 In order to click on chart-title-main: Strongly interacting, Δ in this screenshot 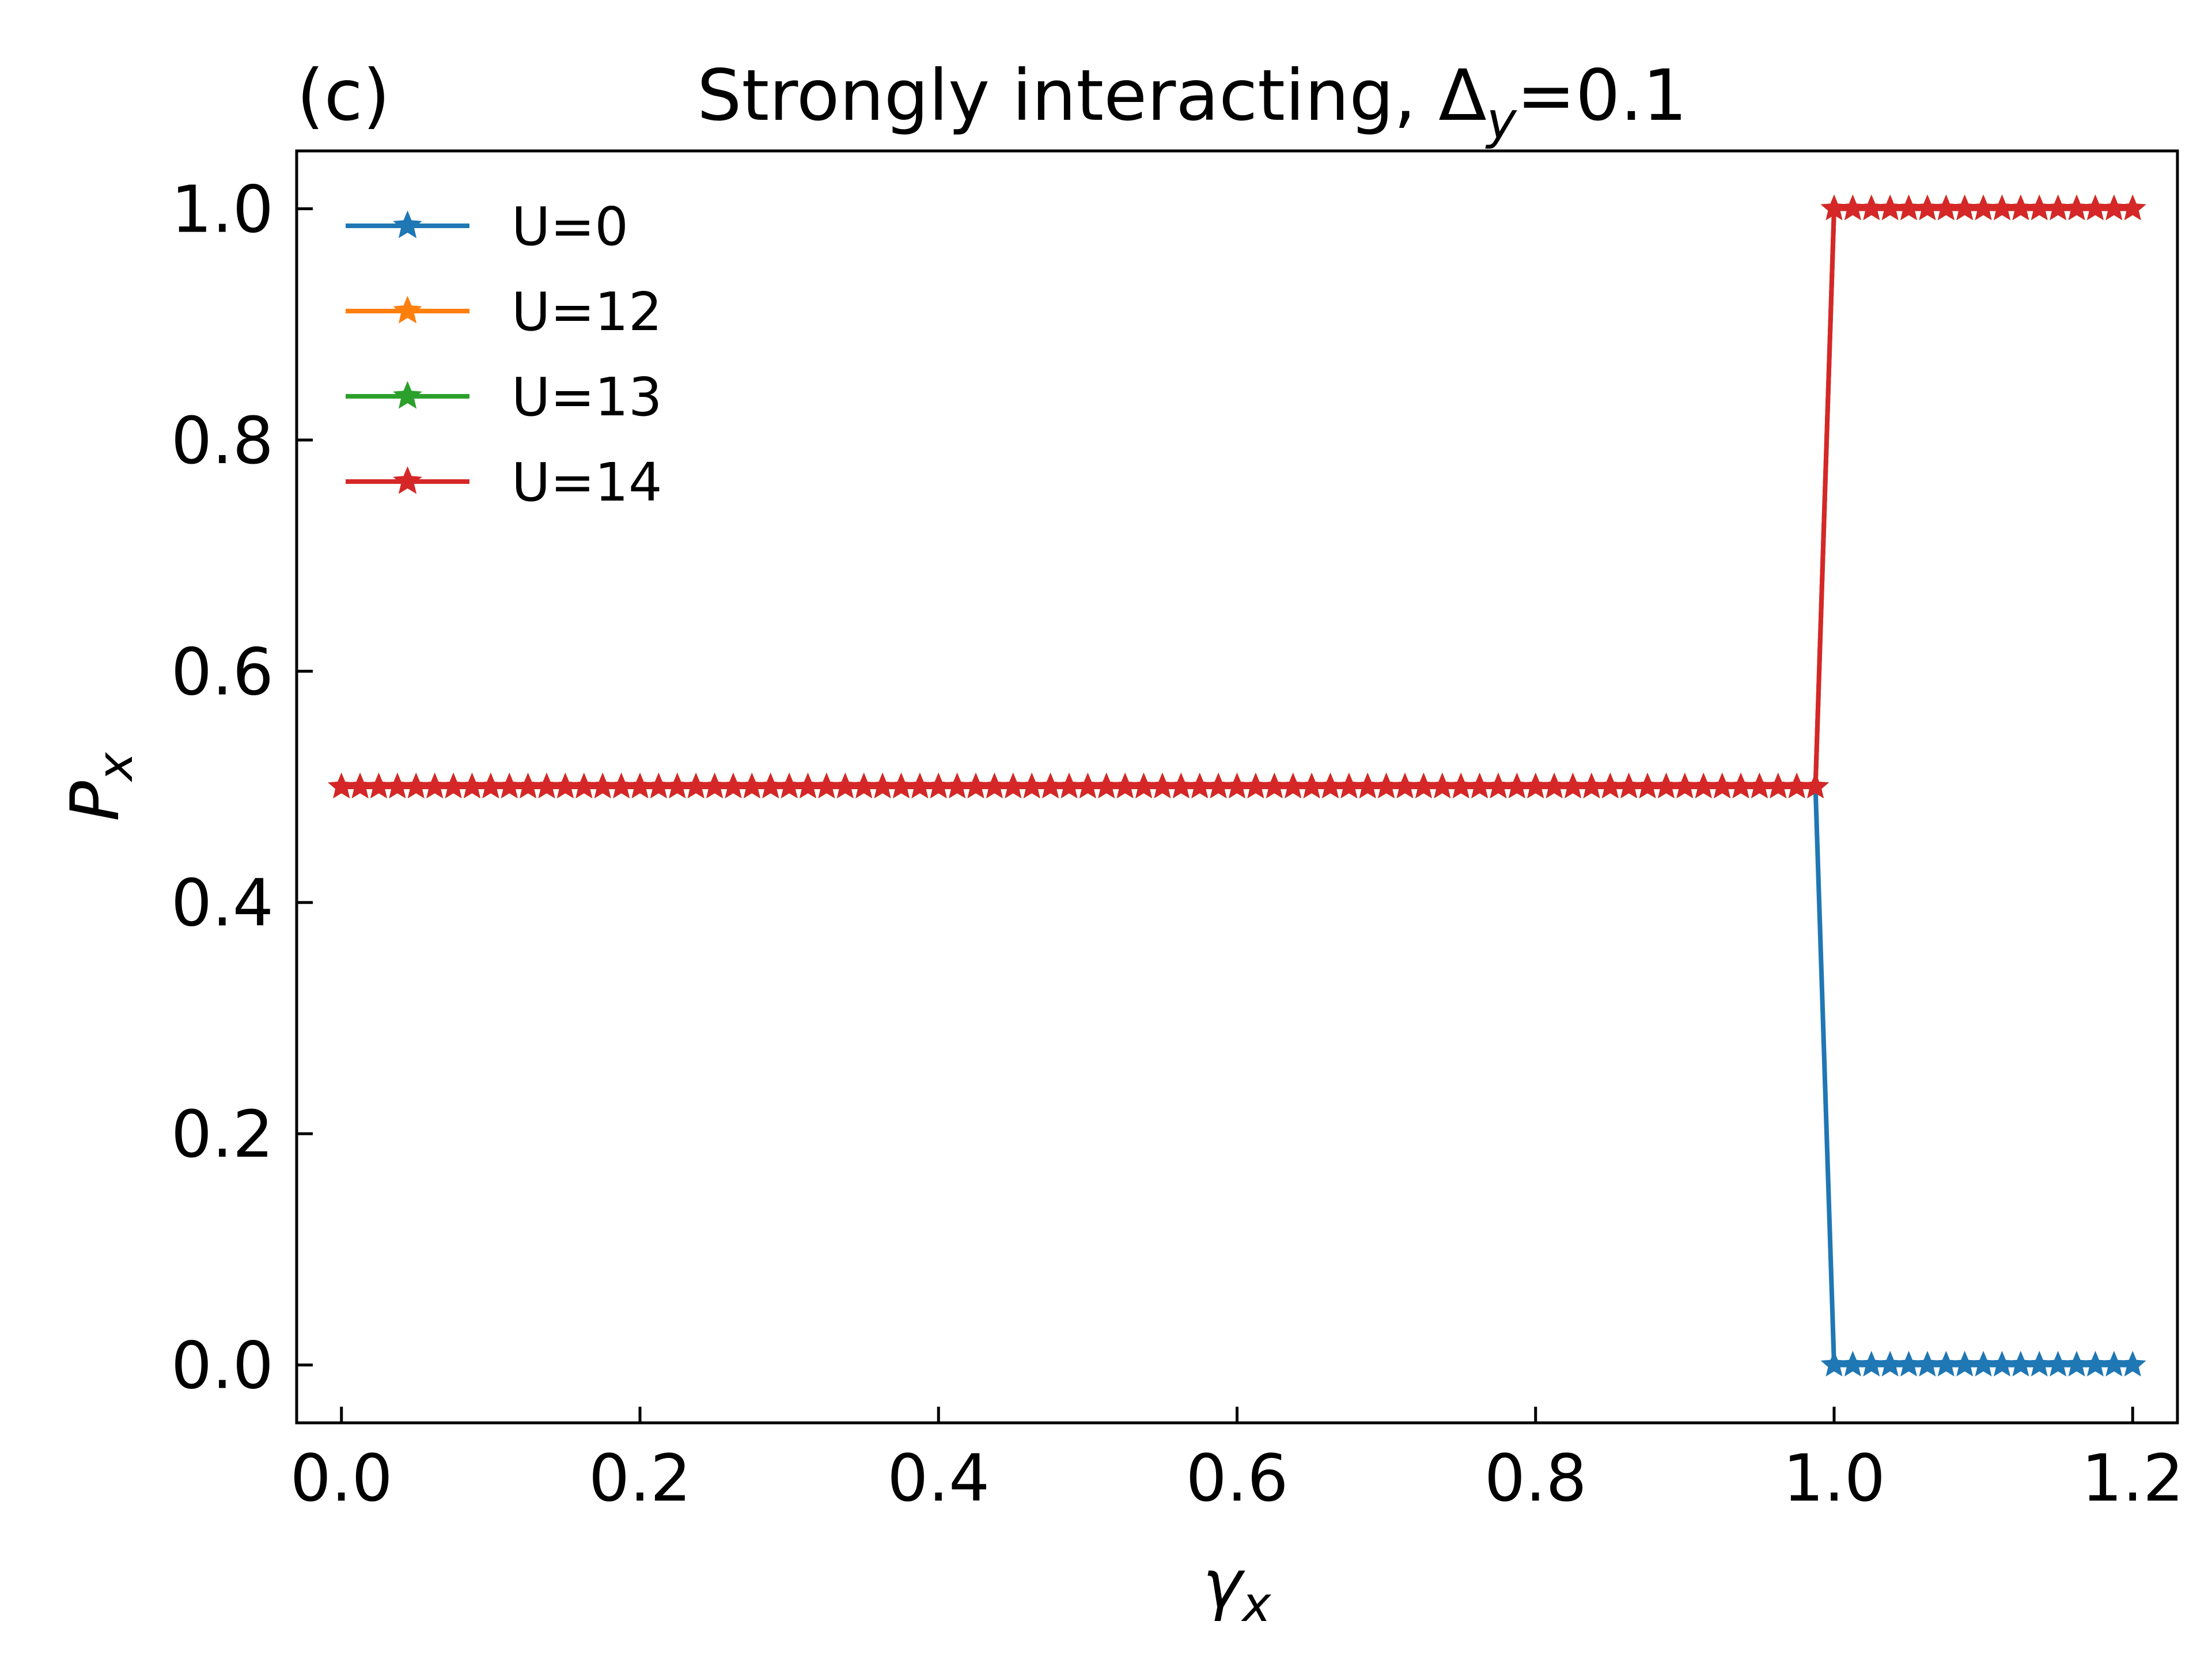, I will do `click(1092, 96)`.